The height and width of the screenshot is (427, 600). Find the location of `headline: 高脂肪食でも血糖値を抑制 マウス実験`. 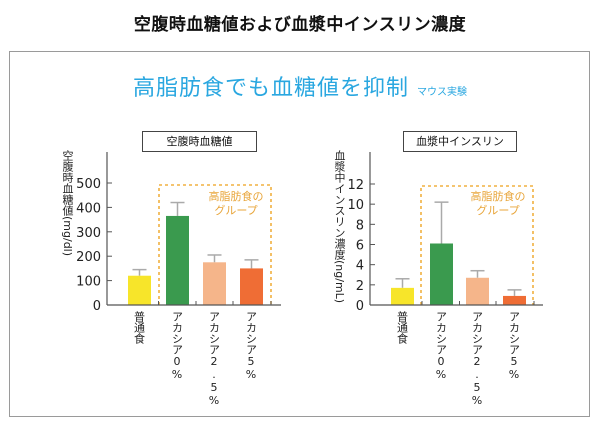

headline: 高脂肪食でも血糖値を抑制 マウス実験 is located at coordinates (300, 86).